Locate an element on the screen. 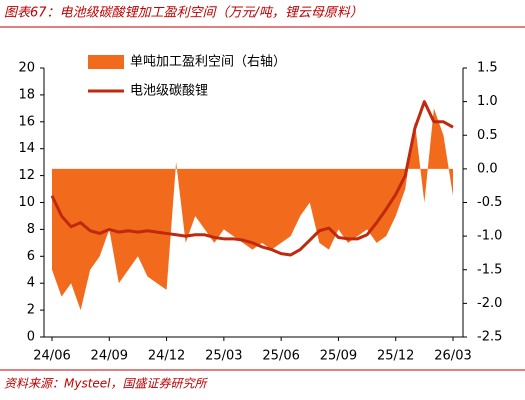 The width and height of the screenshot is (525, 400). chart-title: 图表67：电池级碳酸锂加工盈利空间（万元/吨，锂云母原料） is located at coordinates (183, 13).